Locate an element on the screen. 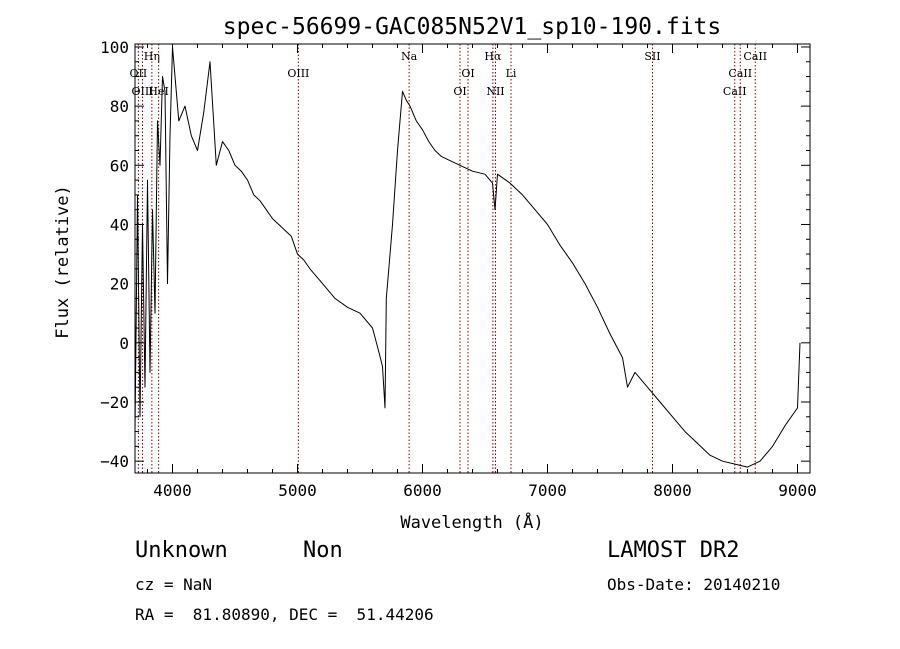 The image size is (900, 649). x-tick-label: 9000 is located at coordinates (797, 490).